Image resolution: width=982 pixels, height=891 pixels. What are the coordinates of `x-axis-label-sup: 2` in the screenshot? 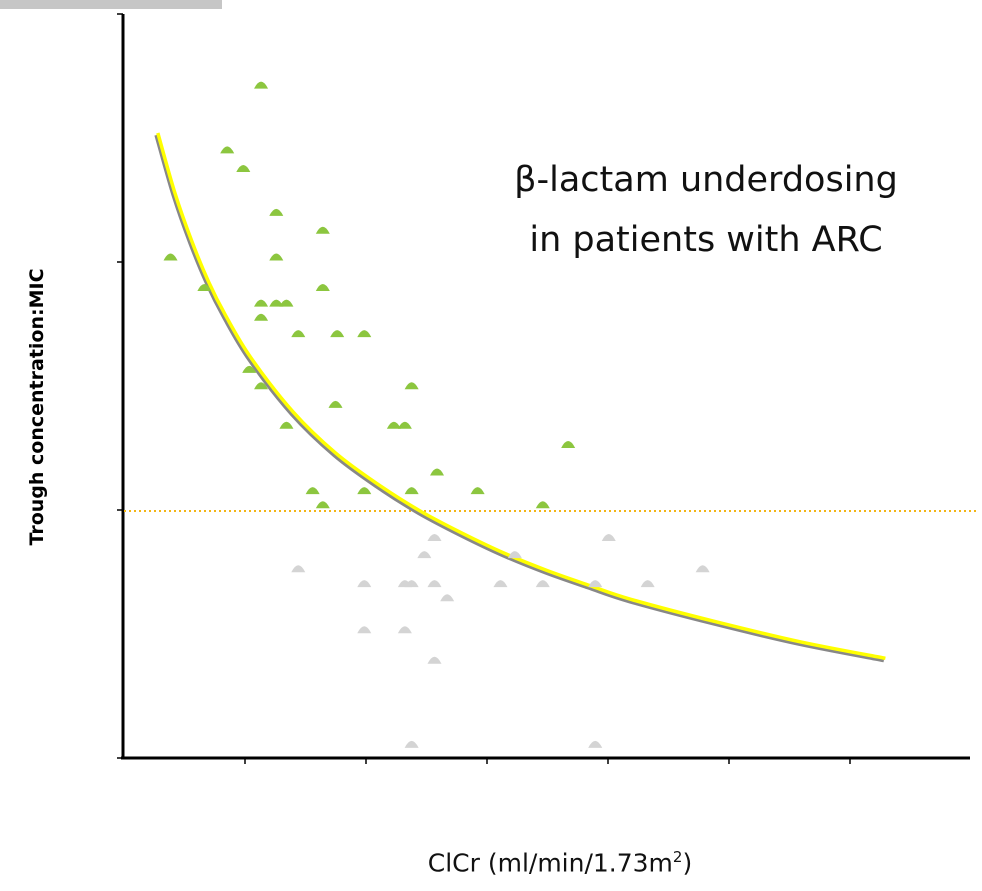 It's located at (677, 857).